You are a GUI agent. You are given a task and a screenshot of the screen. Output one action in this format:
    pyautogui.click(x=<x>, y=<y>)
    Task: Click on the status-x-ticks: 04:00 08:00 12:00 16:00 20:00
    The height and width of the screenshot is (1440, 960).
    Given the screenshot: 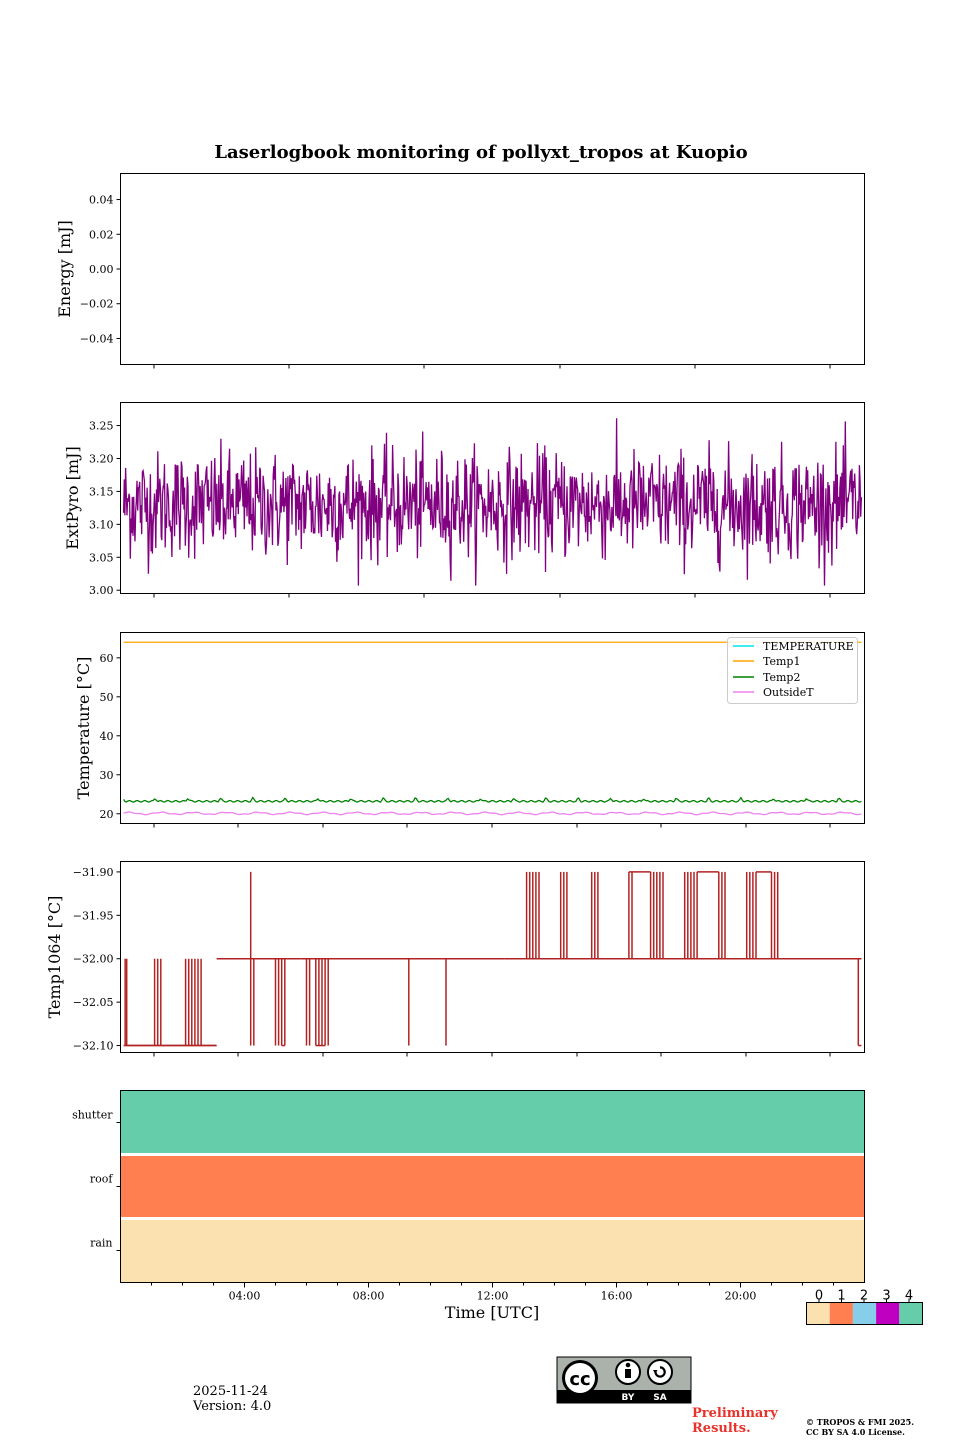 What is the action you would take?
    pyautogui.click(x=492, y=1292)
    